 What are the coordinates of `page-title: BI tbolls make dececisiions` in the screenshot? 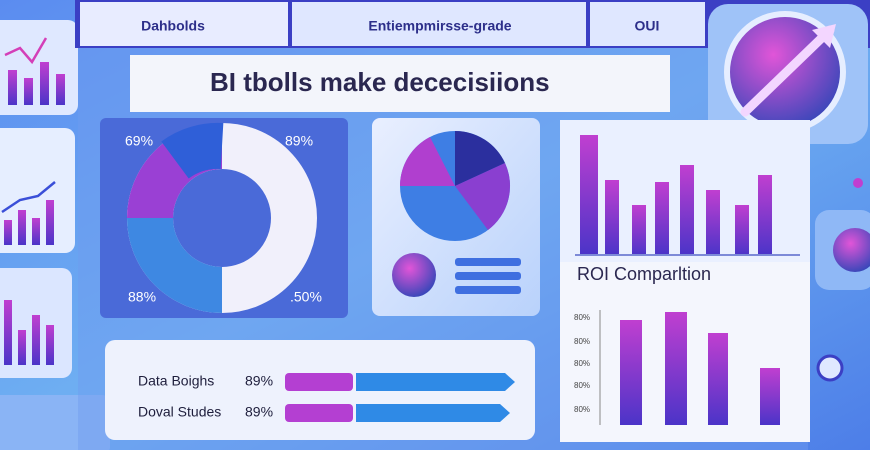 It's located at (380, 82).